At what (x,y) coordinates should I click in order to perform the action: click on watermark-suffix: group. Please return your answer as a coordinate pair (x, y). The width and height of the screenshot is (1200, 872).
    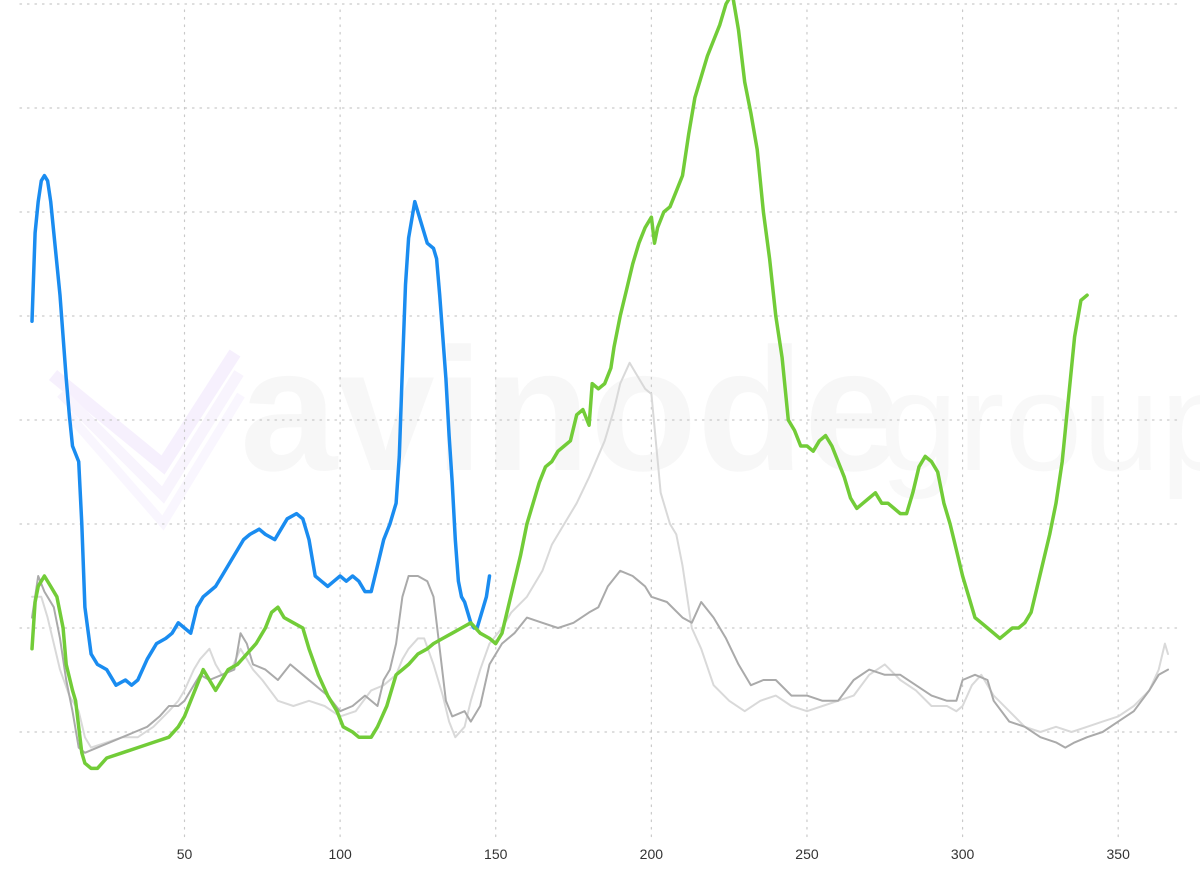
    Looking at the image, I should click on (1040, 421).